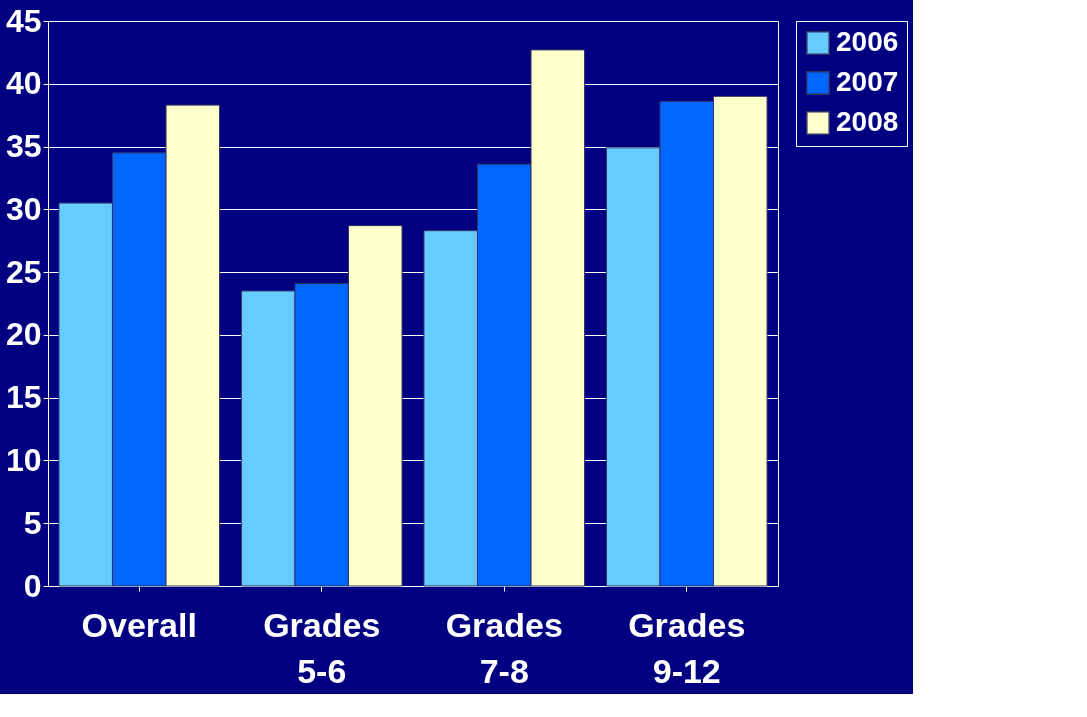 This screenshot has height=717, width=1087. Describe the element at coordinates (23, 459) in the screenshot. I see `y-tick-label: 10` at that location.